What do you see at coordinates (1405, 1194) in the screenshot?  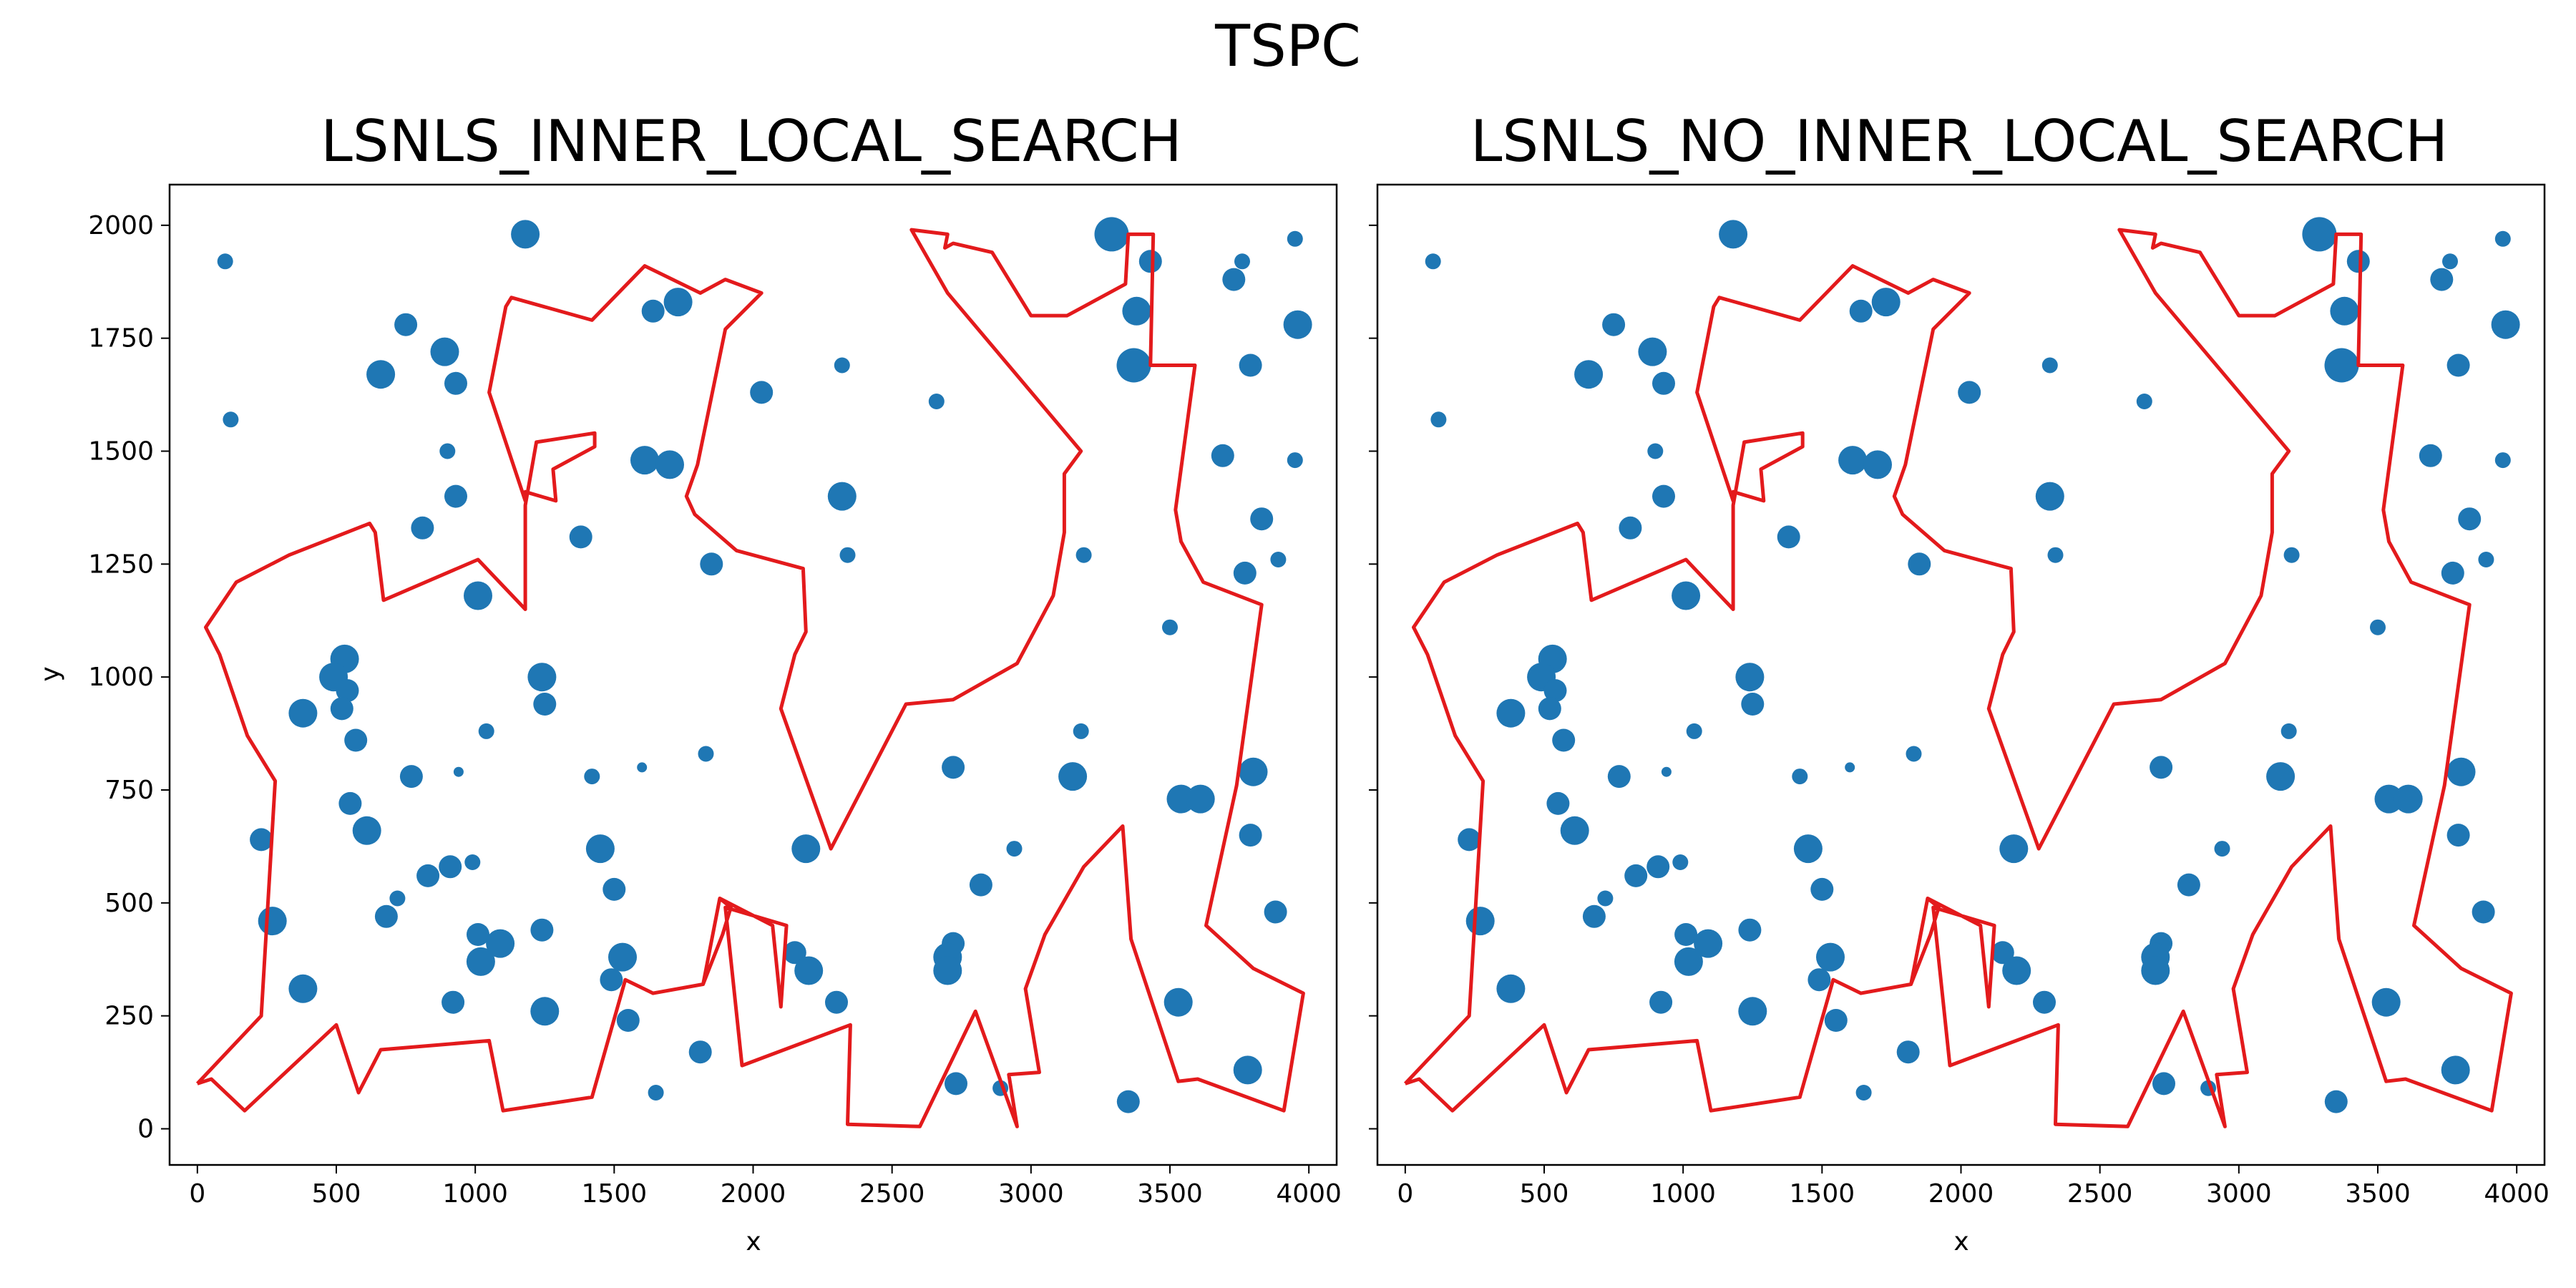 I see `x-tick-label: 0` at bounding box center [1405, 1194].